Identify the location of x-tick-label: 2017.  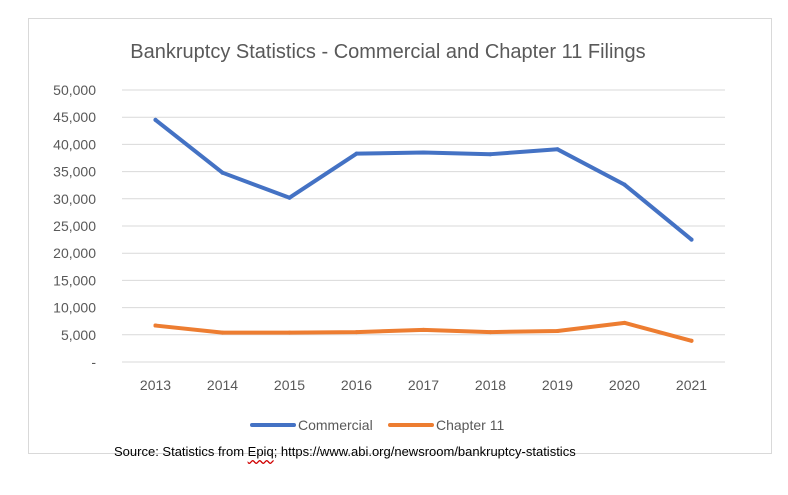
(423, 385).